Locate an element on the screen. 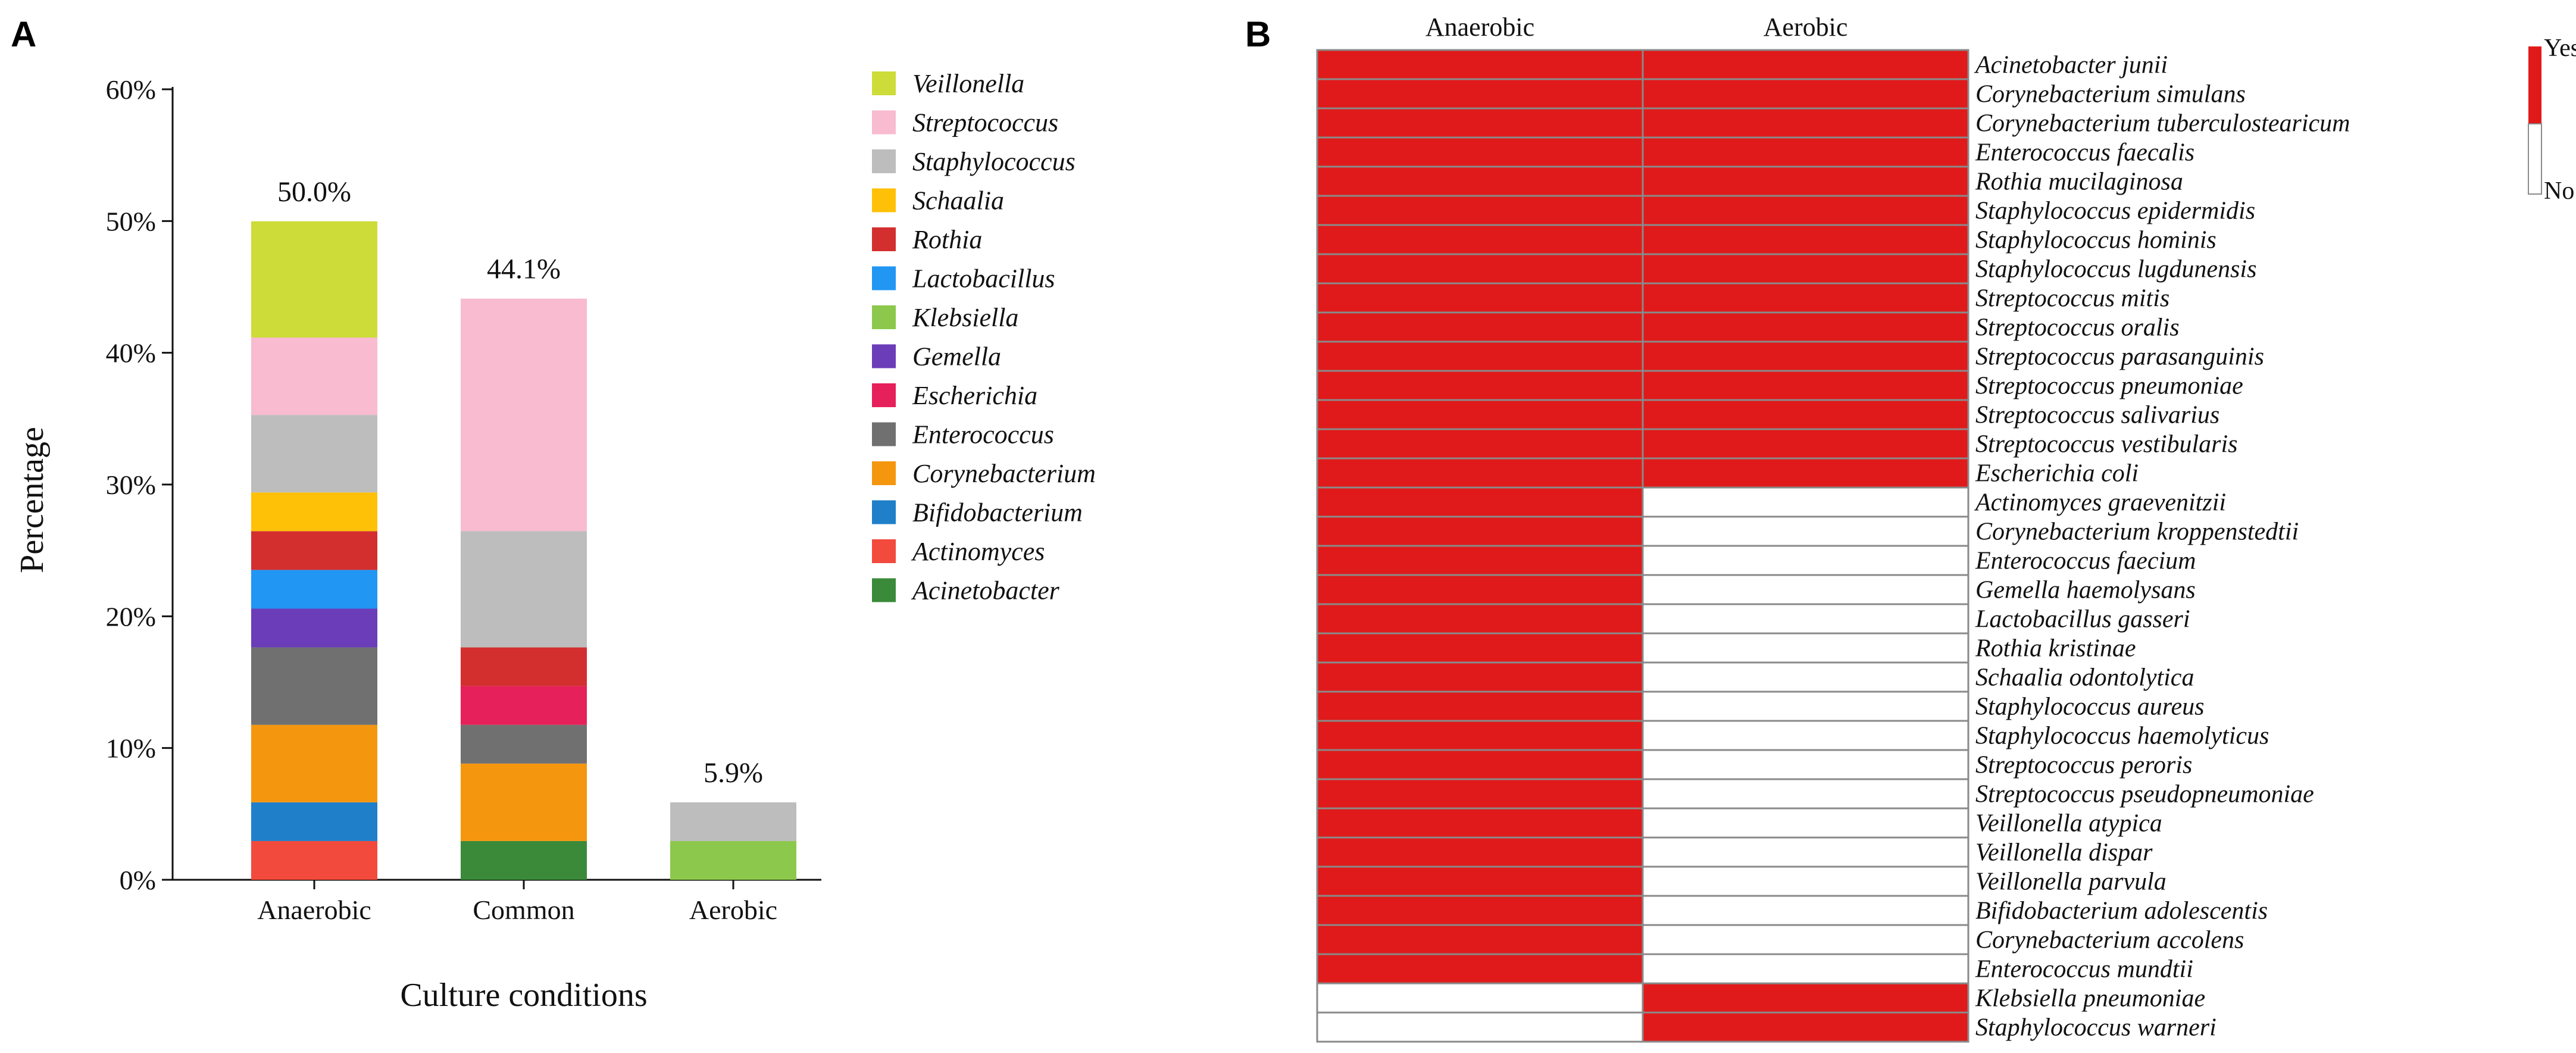  bar-segment-schaalia is located at coordinates (314, 512).